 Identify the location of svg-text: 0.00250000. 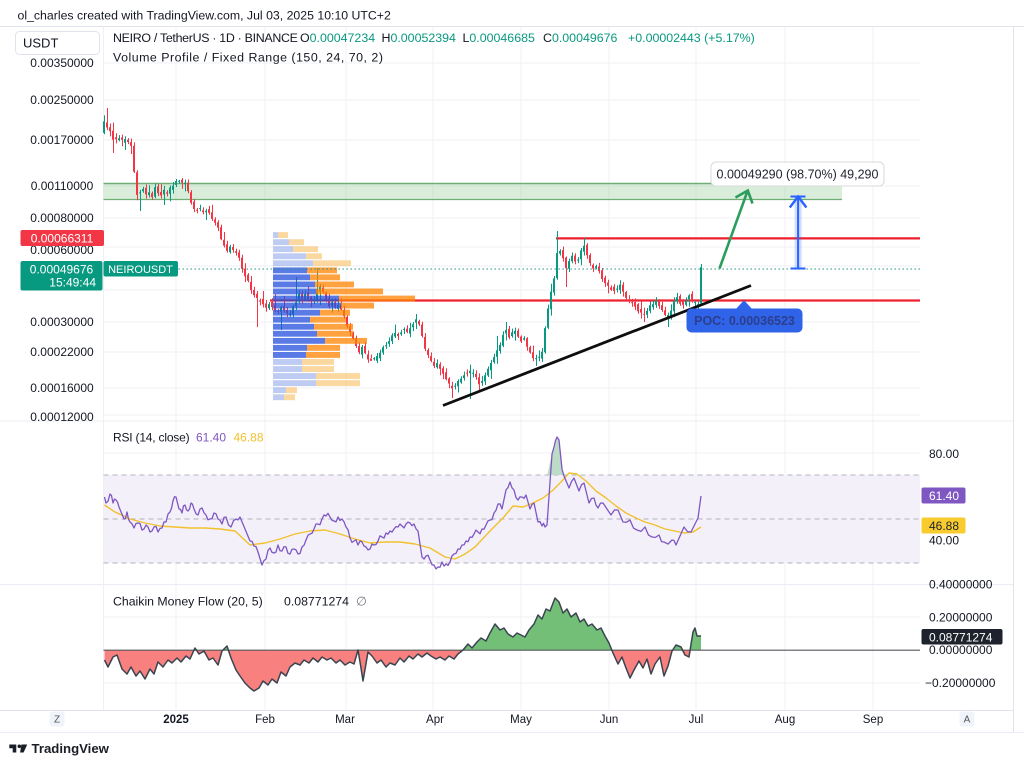
(62, 100).